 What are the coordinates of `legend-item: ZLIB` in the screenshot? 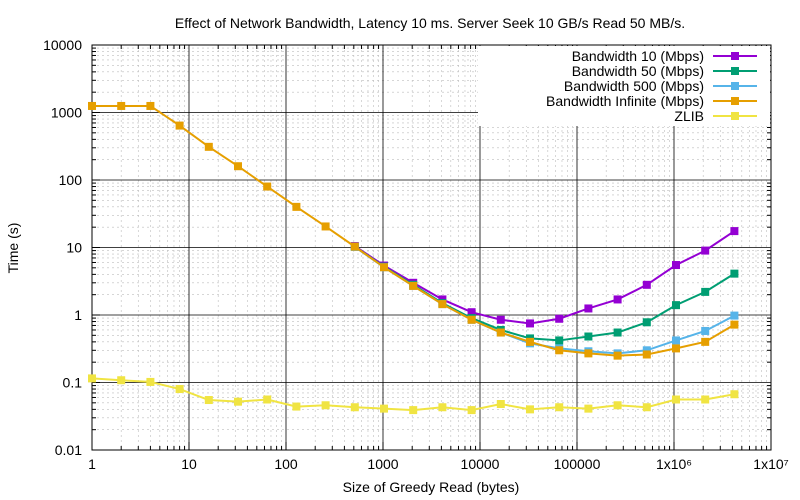 It's located at (715, 116).